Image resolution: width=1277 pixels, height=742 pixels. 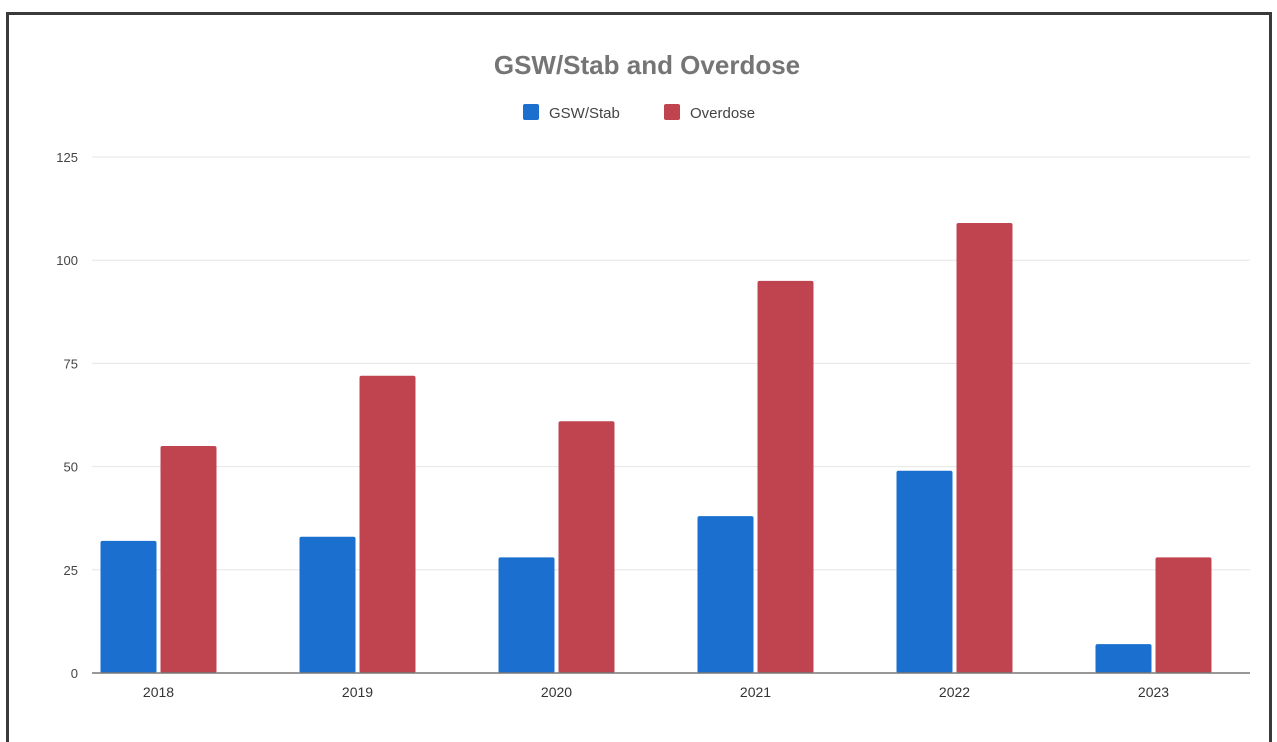 What do you see at coordinates (1183, 615) in the screenshot?
I see `bar-overdose-2023` at bounding box center [1183, 615].